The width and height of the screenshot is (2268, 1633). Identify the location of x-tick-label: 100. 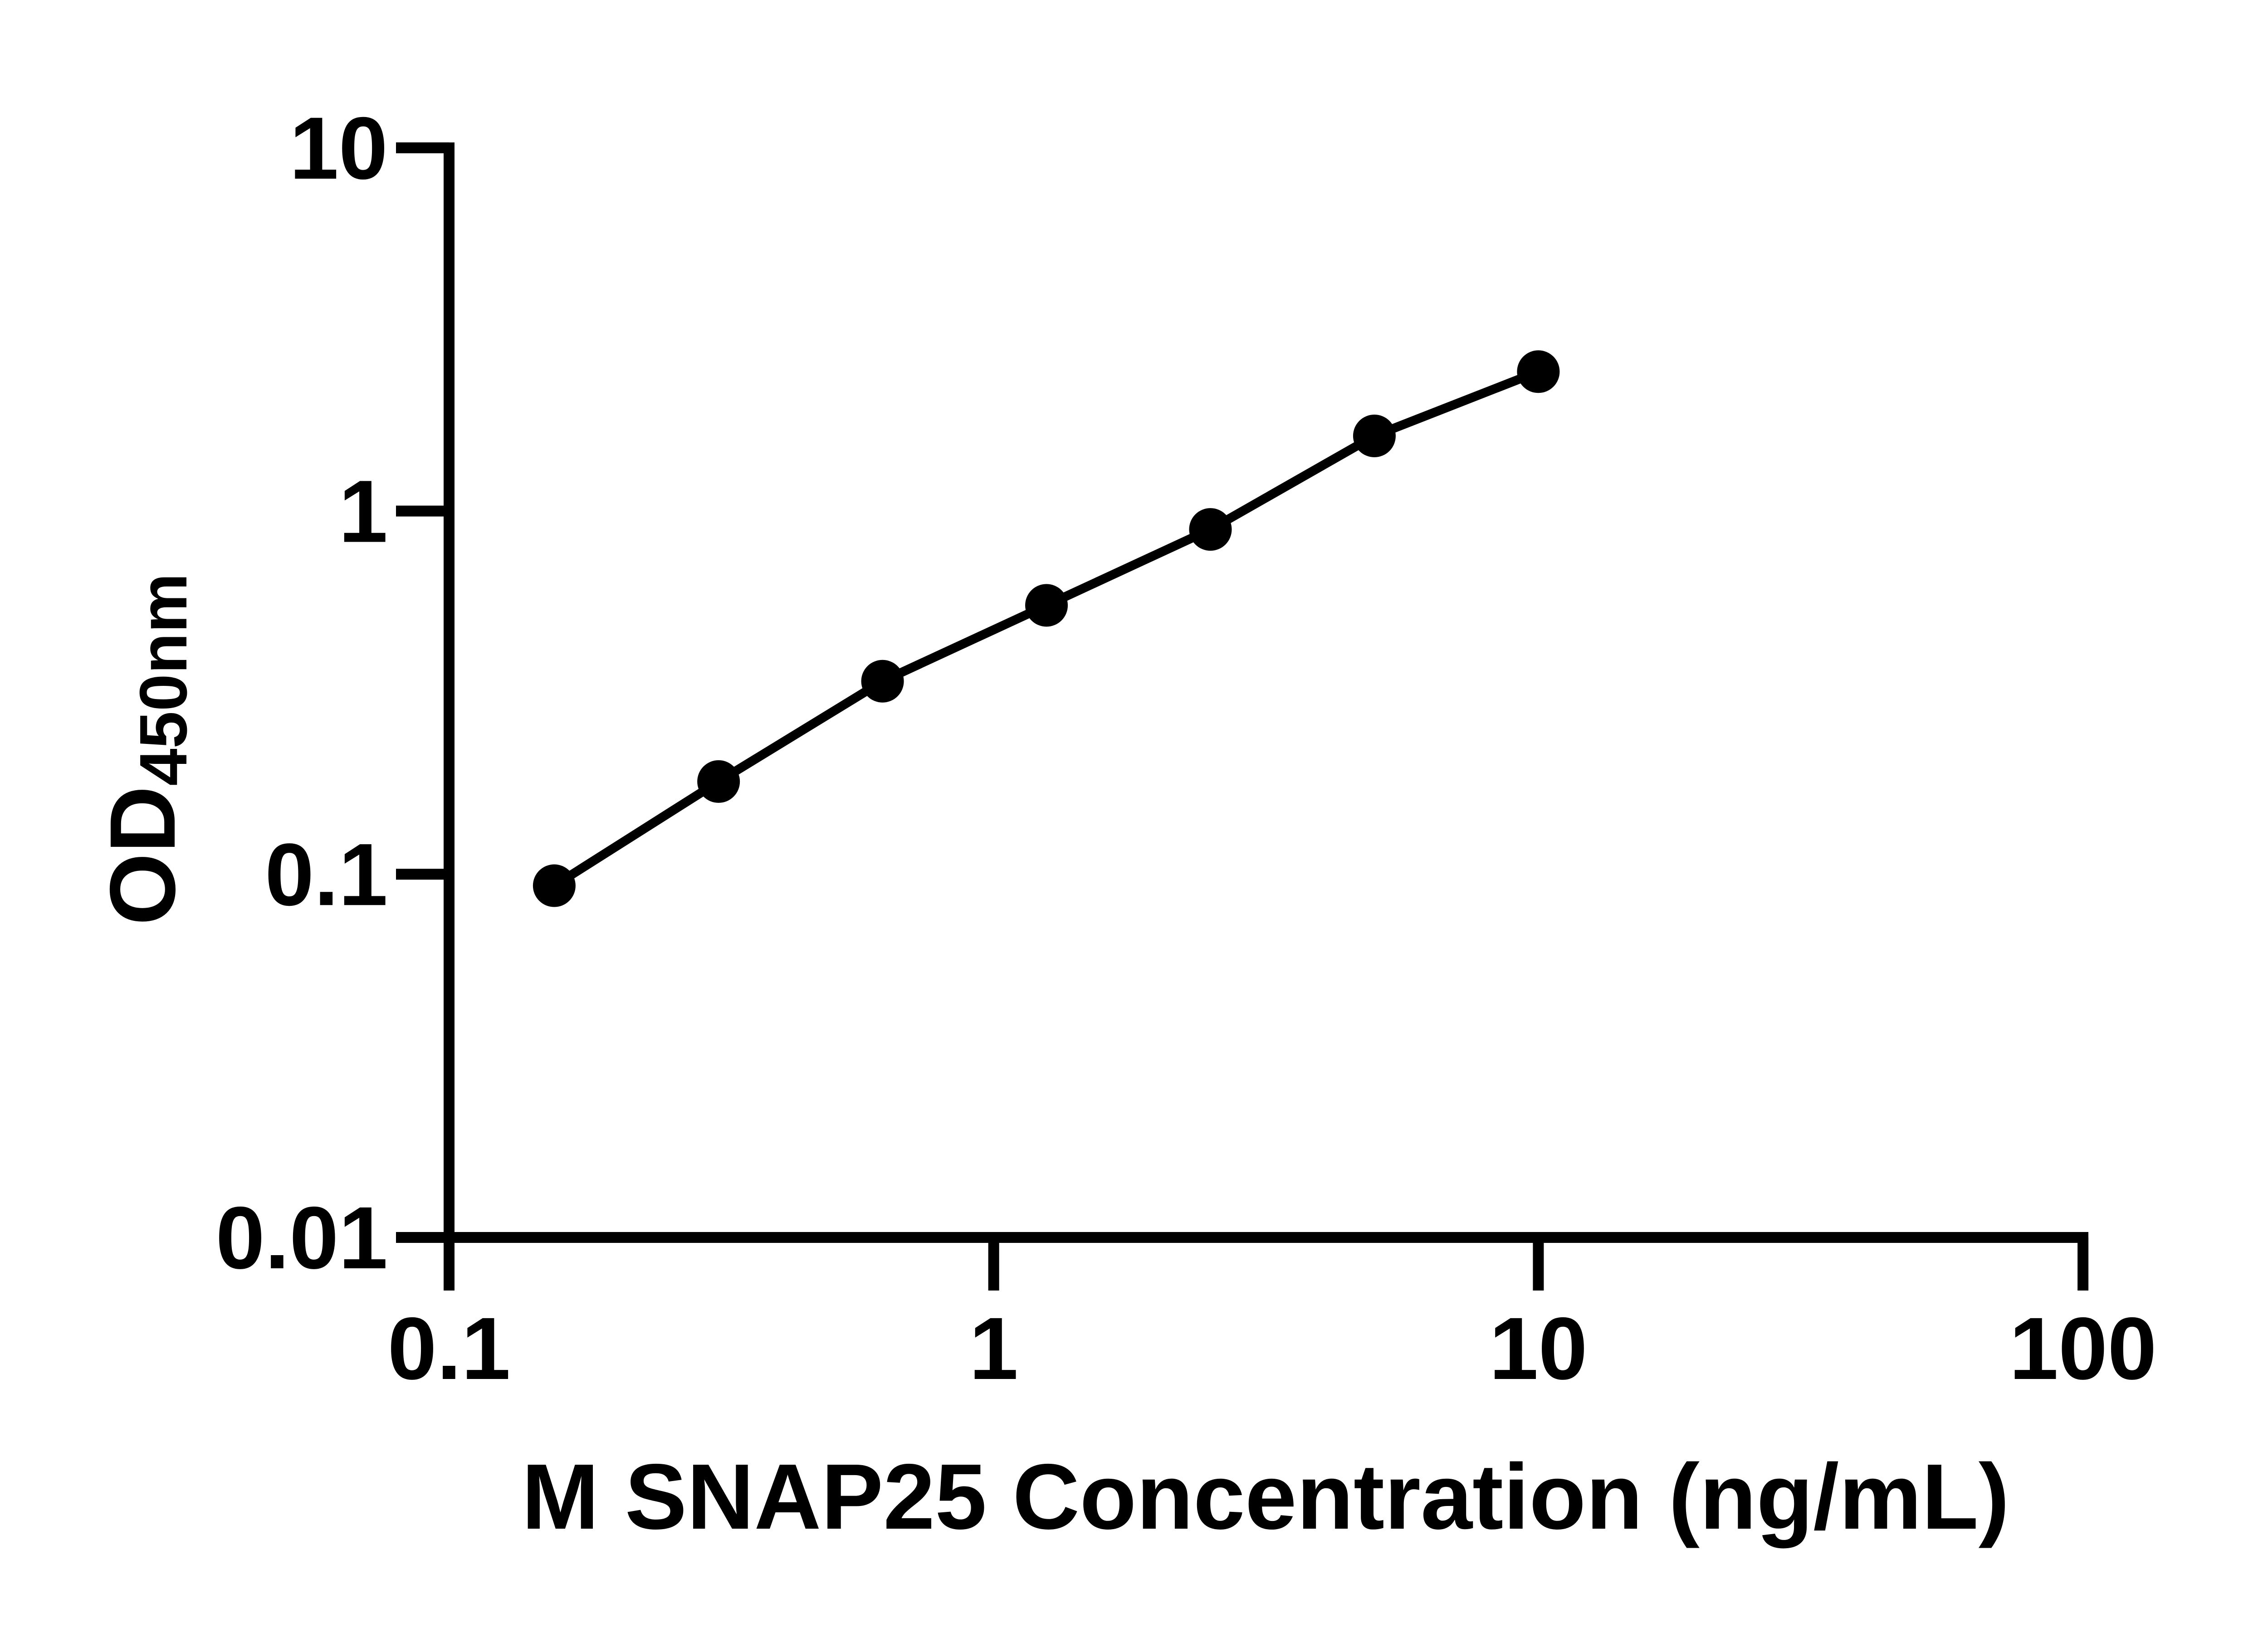
(2083, 1348).